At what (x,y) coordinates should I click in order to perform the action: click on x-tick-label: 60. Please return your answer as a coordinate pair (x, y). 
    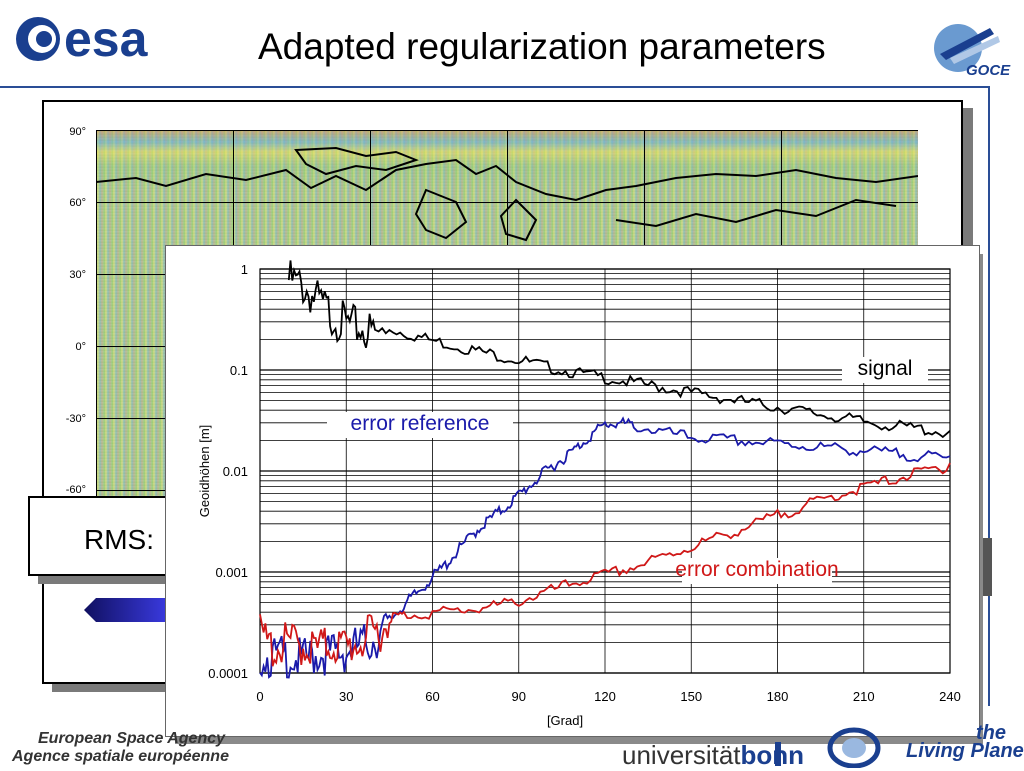
    Looking at the image, I should click on (432, 696).